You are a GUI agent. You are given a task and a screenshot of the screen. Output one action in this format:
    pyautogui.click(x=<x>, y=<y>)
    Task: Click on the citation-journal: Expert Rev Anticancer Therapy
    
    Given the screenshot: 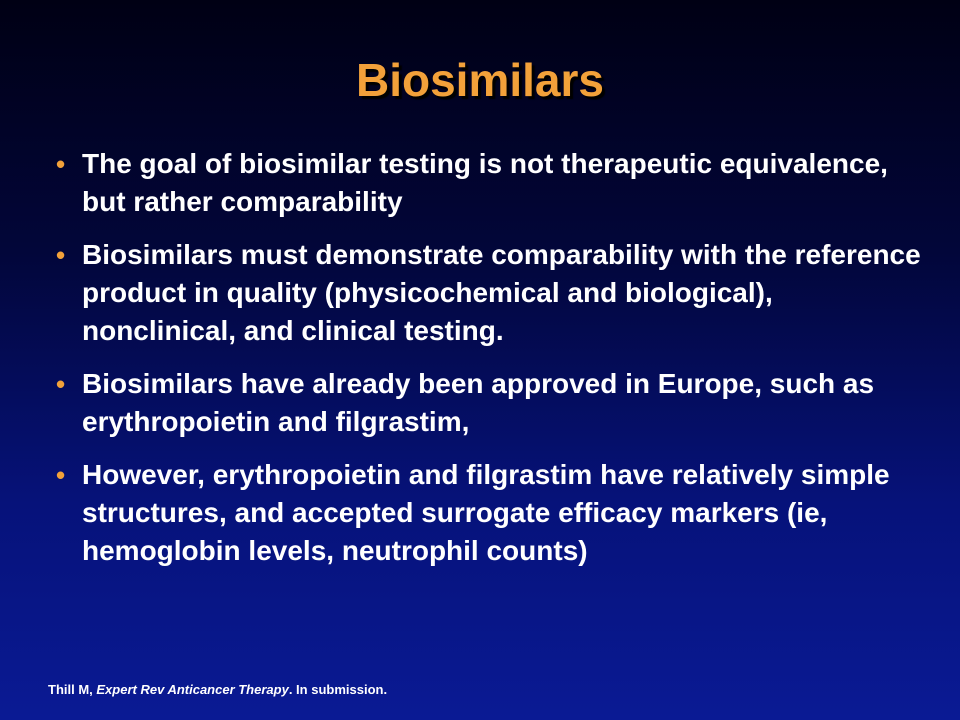 What is the action you would take?
    pyautogui.click(x=192, y=689)
    